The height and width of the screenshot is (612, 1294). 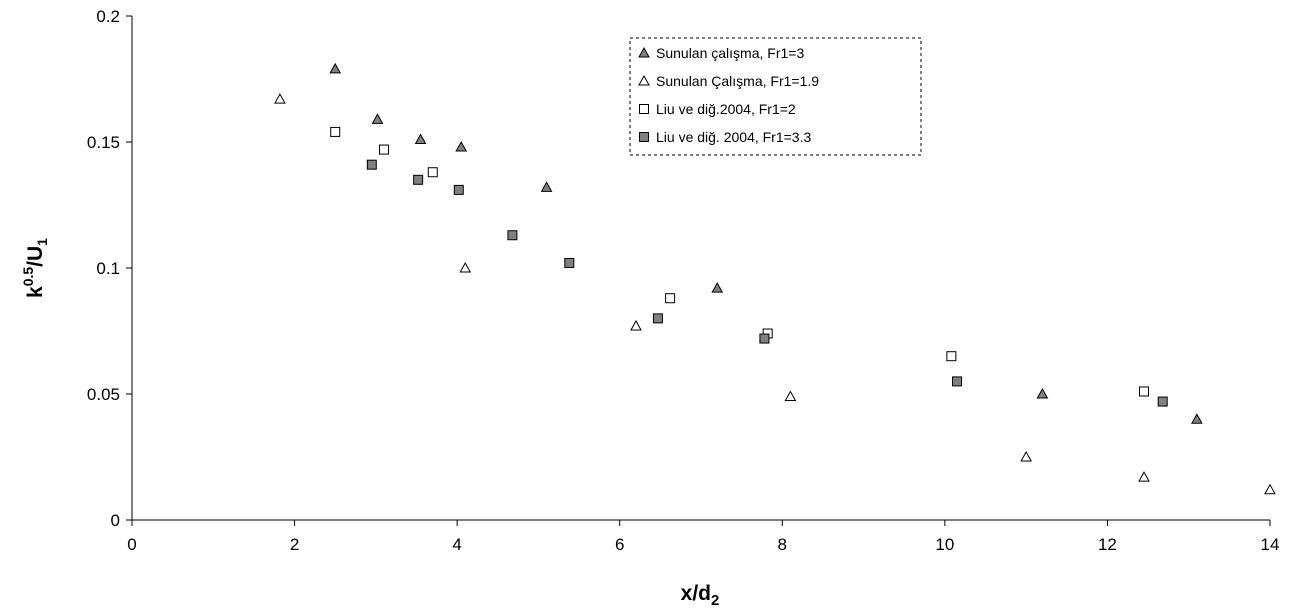 What do you see at coordinates (294, 544) in the screenshot?
I see `x-tick-label: 2` at bounding box center [294, 544].